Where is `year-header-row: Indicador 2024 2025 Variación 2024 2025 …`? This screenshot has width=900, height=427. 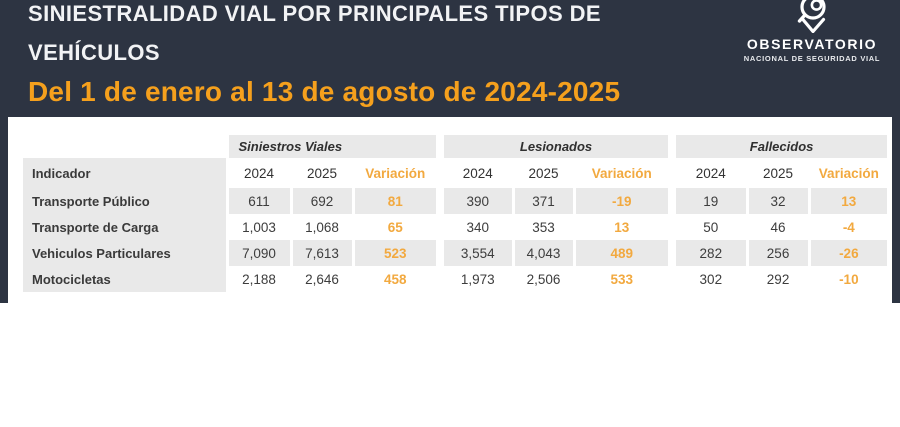
year-header-row: Indicador 2024 2025 Variación 2024 2025 … is located at coordinates (455, 173).